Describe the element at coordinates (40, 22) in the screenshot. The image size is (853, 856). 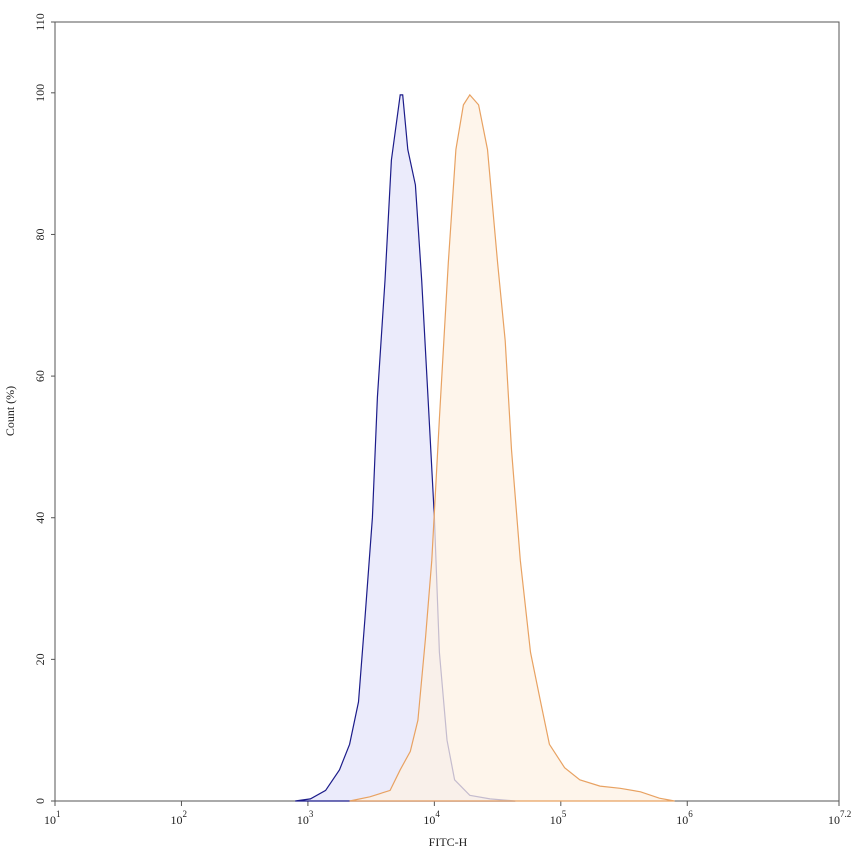
I see `y-tick-label: 110` at that location.